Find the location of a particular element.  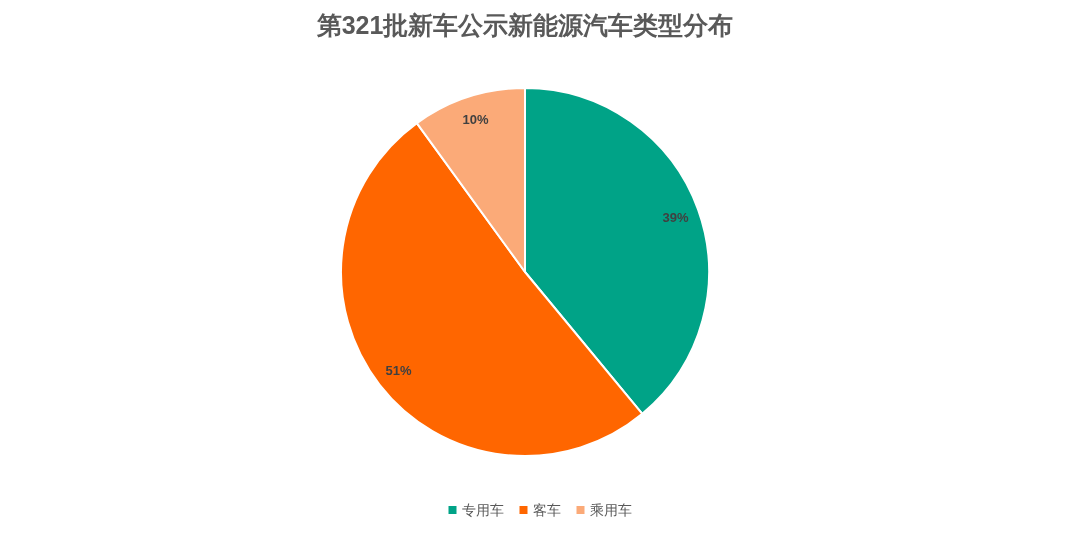

legend-label: 专用车 is located at coordinates (482, 510).